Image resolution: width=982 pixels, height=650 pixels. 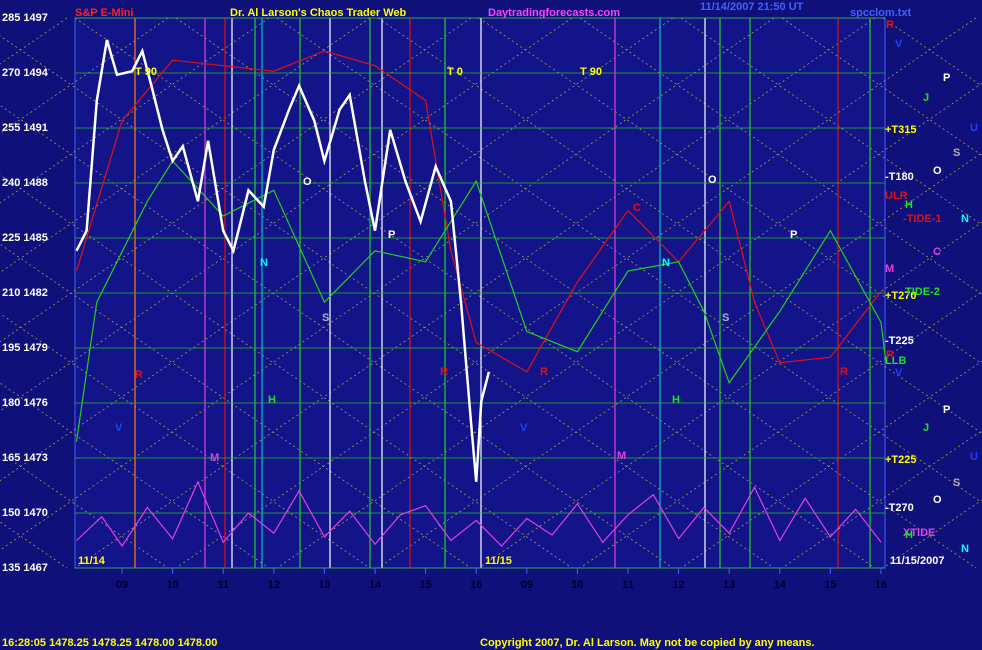 What do you see at coordinates (104, 13) in the screenshot?
I see `header-left: S&P E-Mini` at bounding box center [104, 13].